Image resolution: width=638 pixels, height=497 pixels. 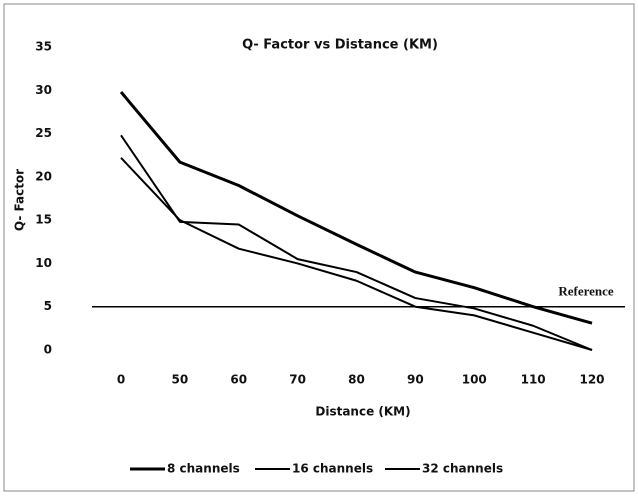 I want to click on y-tick-label: 15, so click(x=43, y=220).